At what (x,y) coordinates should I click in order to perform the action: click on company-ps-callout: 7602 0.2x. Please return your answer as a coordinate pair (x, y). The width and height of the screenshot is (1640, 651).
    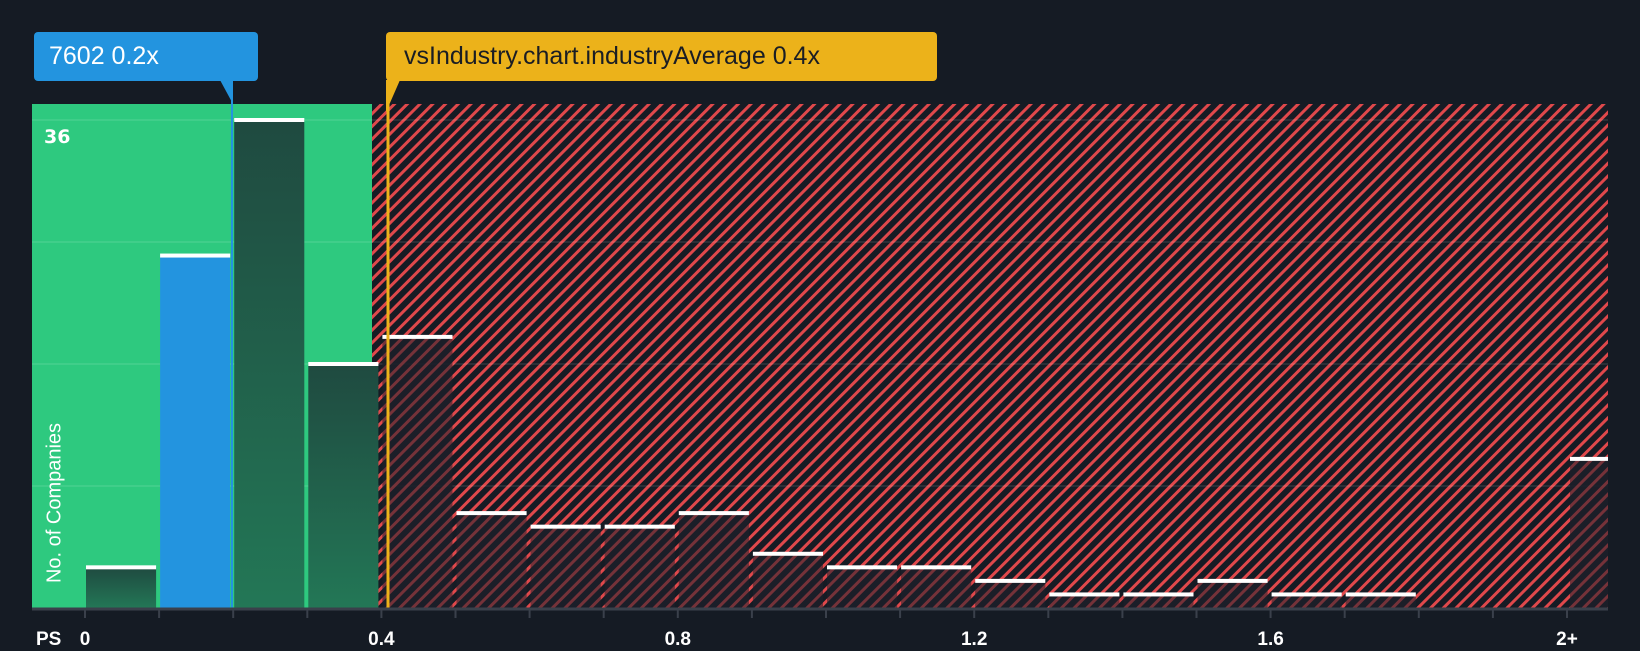
    Looking at the image, I should click on (146, 56).